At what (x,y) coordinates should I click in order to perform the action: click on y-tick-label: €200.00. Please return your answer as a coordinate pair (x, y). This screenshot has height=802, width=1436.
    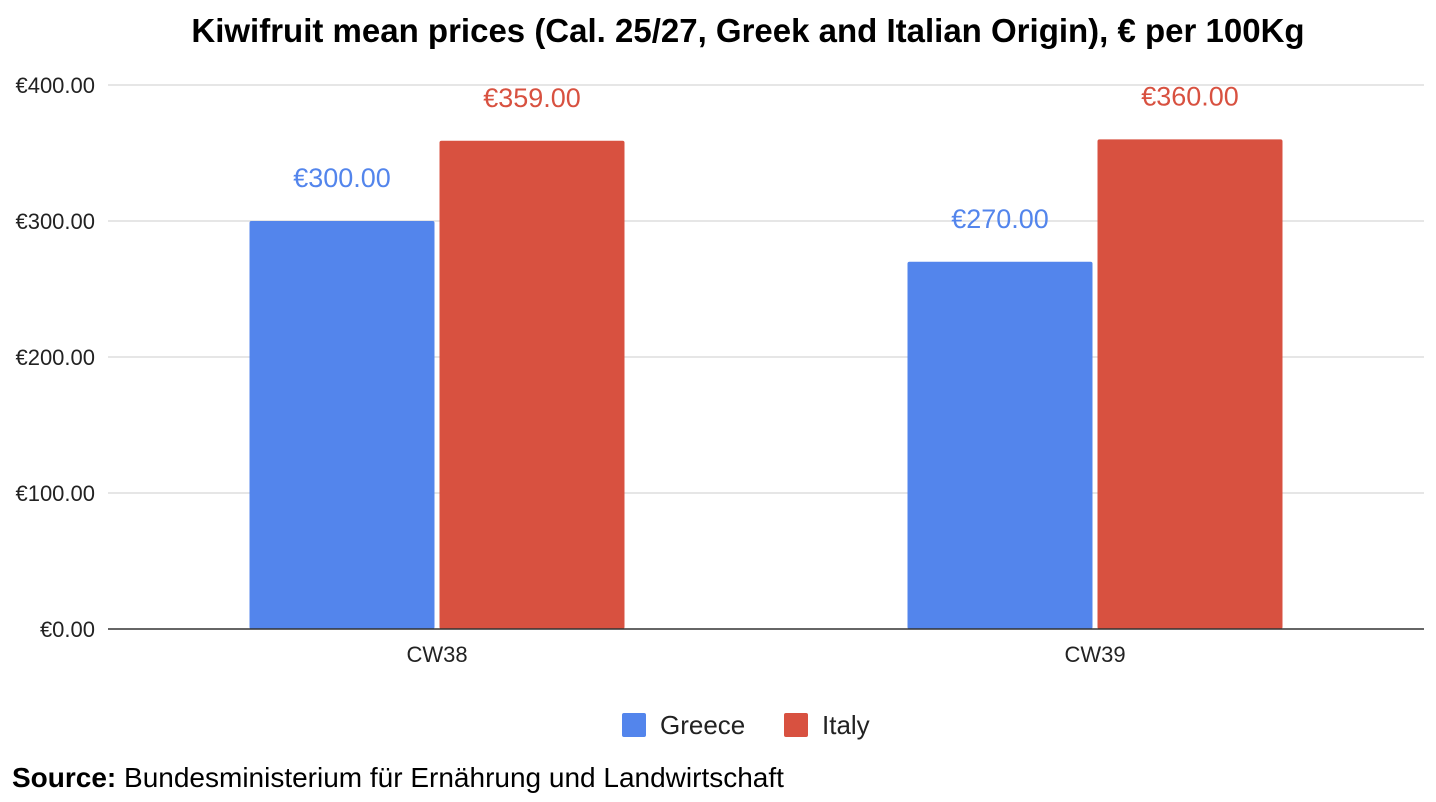
    Looking at the image, I should click on (55, 357).